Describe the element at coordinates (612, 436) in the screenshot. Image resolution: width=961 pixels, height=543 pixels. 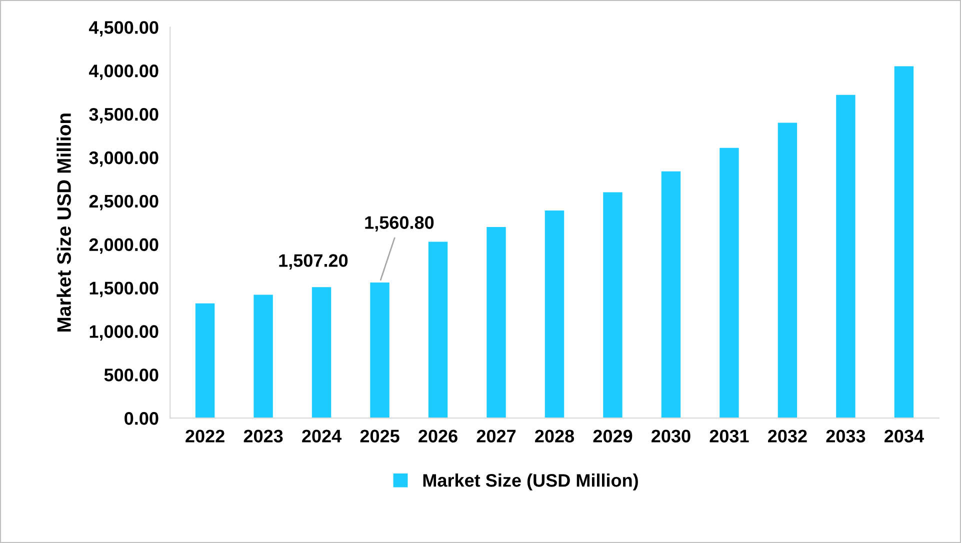
I see `x-tick-label: 2029` at that location.